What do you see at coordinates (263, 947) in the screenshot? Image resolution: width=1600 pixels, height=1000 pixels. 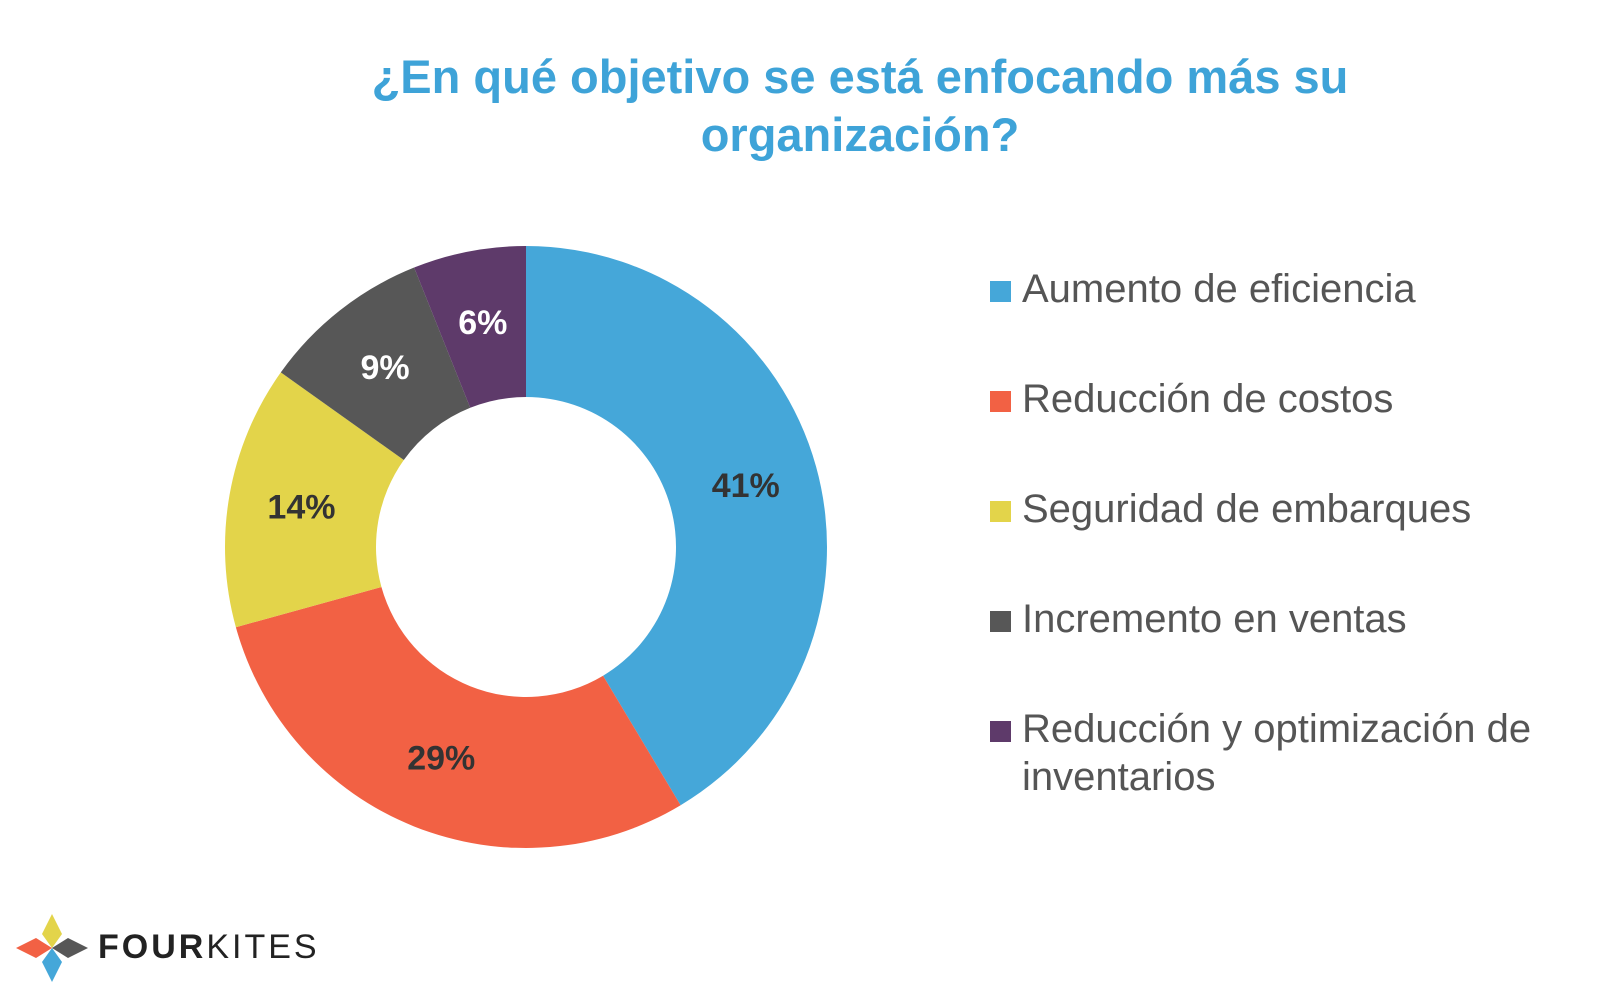 I see `logo-text-light: KITES` at bounding box center [263, 947].